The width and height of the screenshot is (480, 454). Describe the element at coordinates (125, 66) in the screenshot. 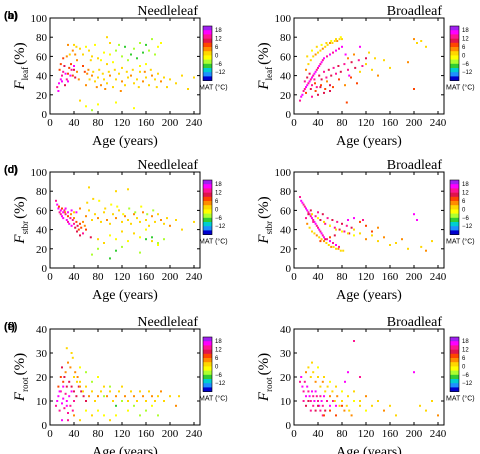

I see `plot-frame` at that location.